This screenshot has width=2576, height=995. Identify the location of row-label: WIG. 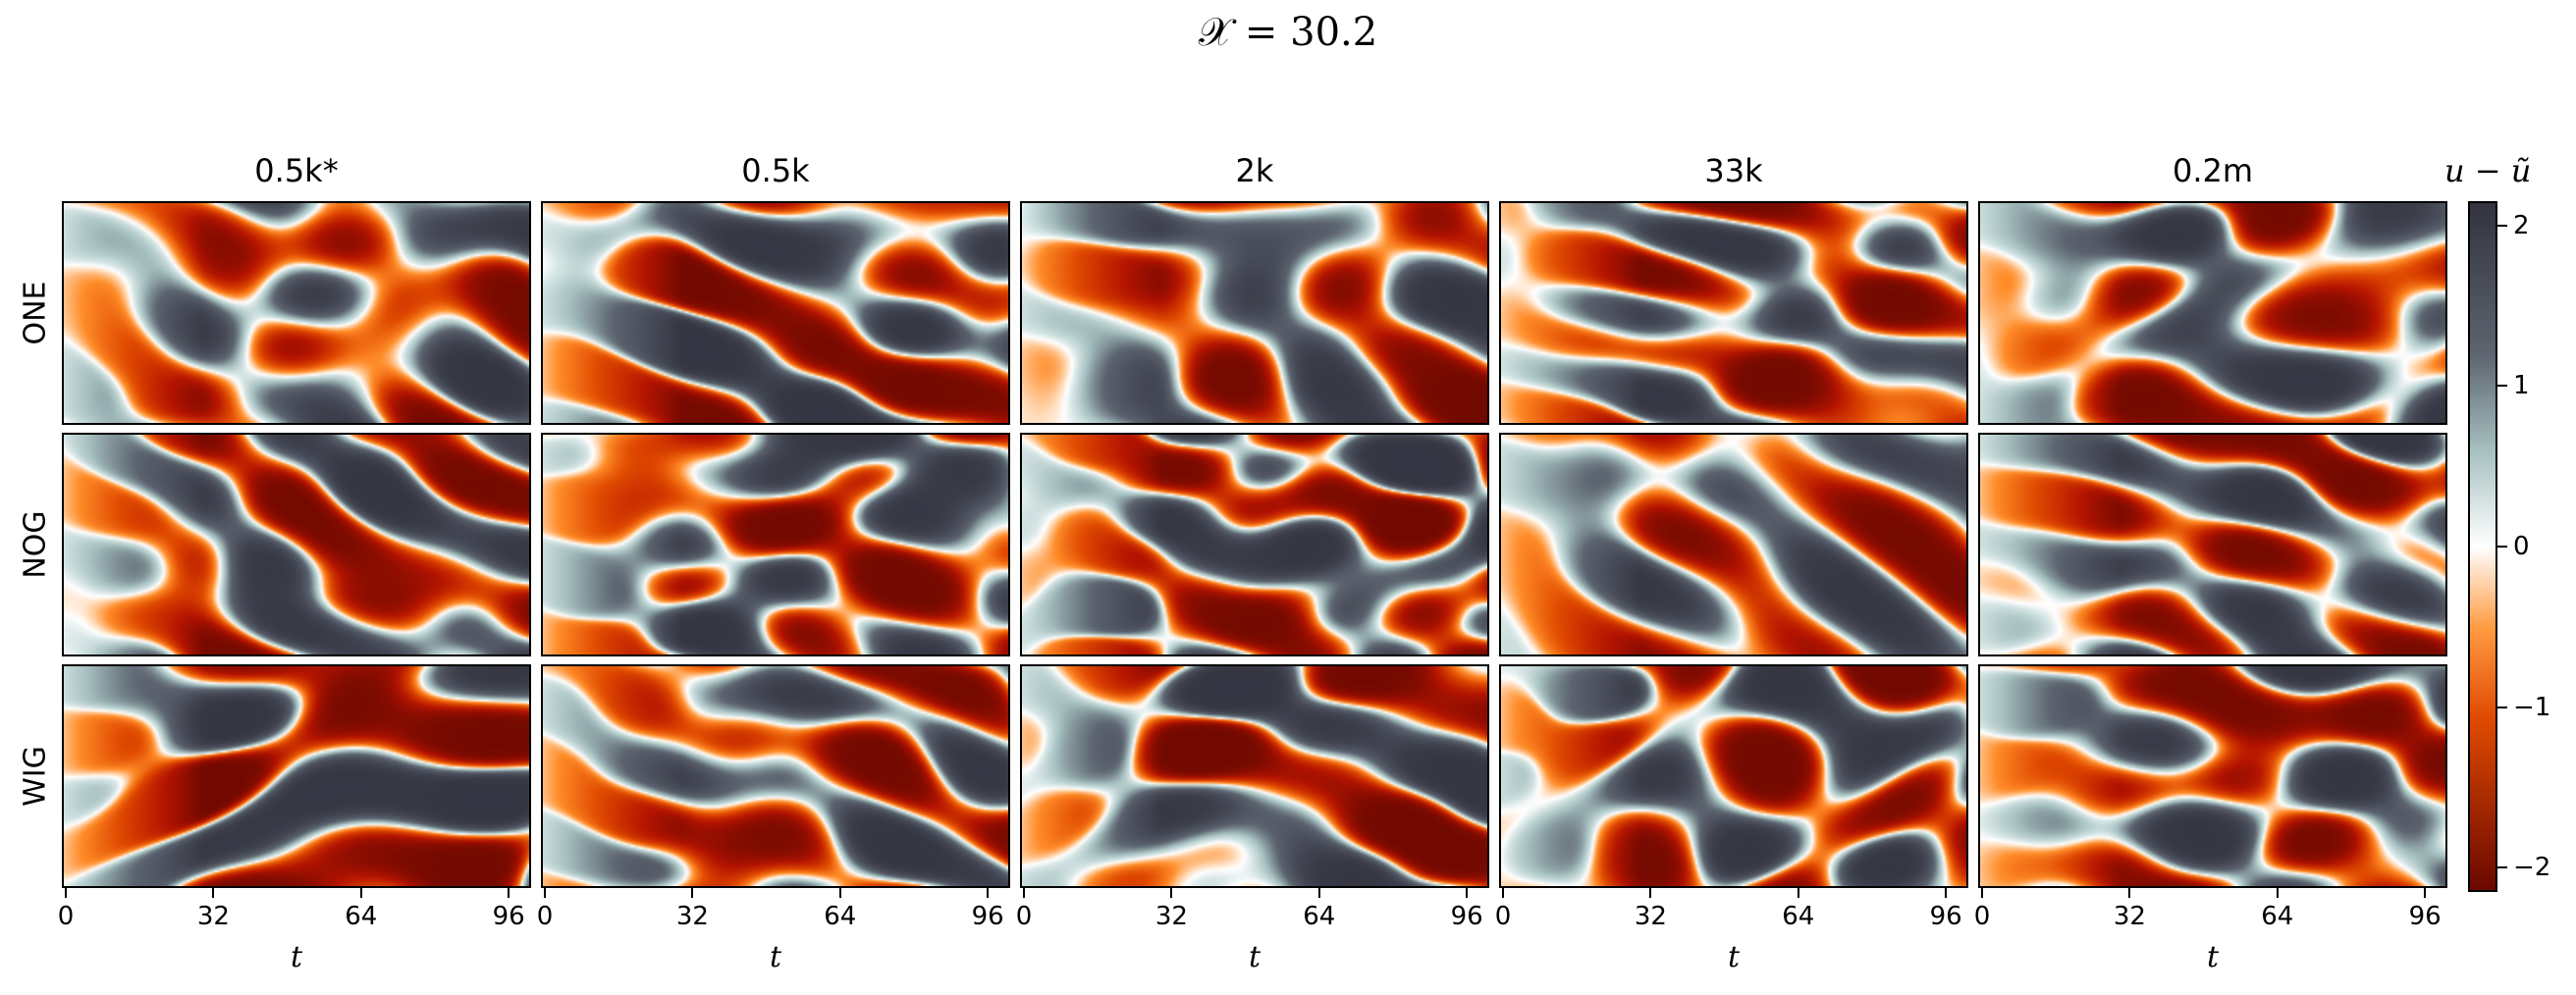
(35, 777).